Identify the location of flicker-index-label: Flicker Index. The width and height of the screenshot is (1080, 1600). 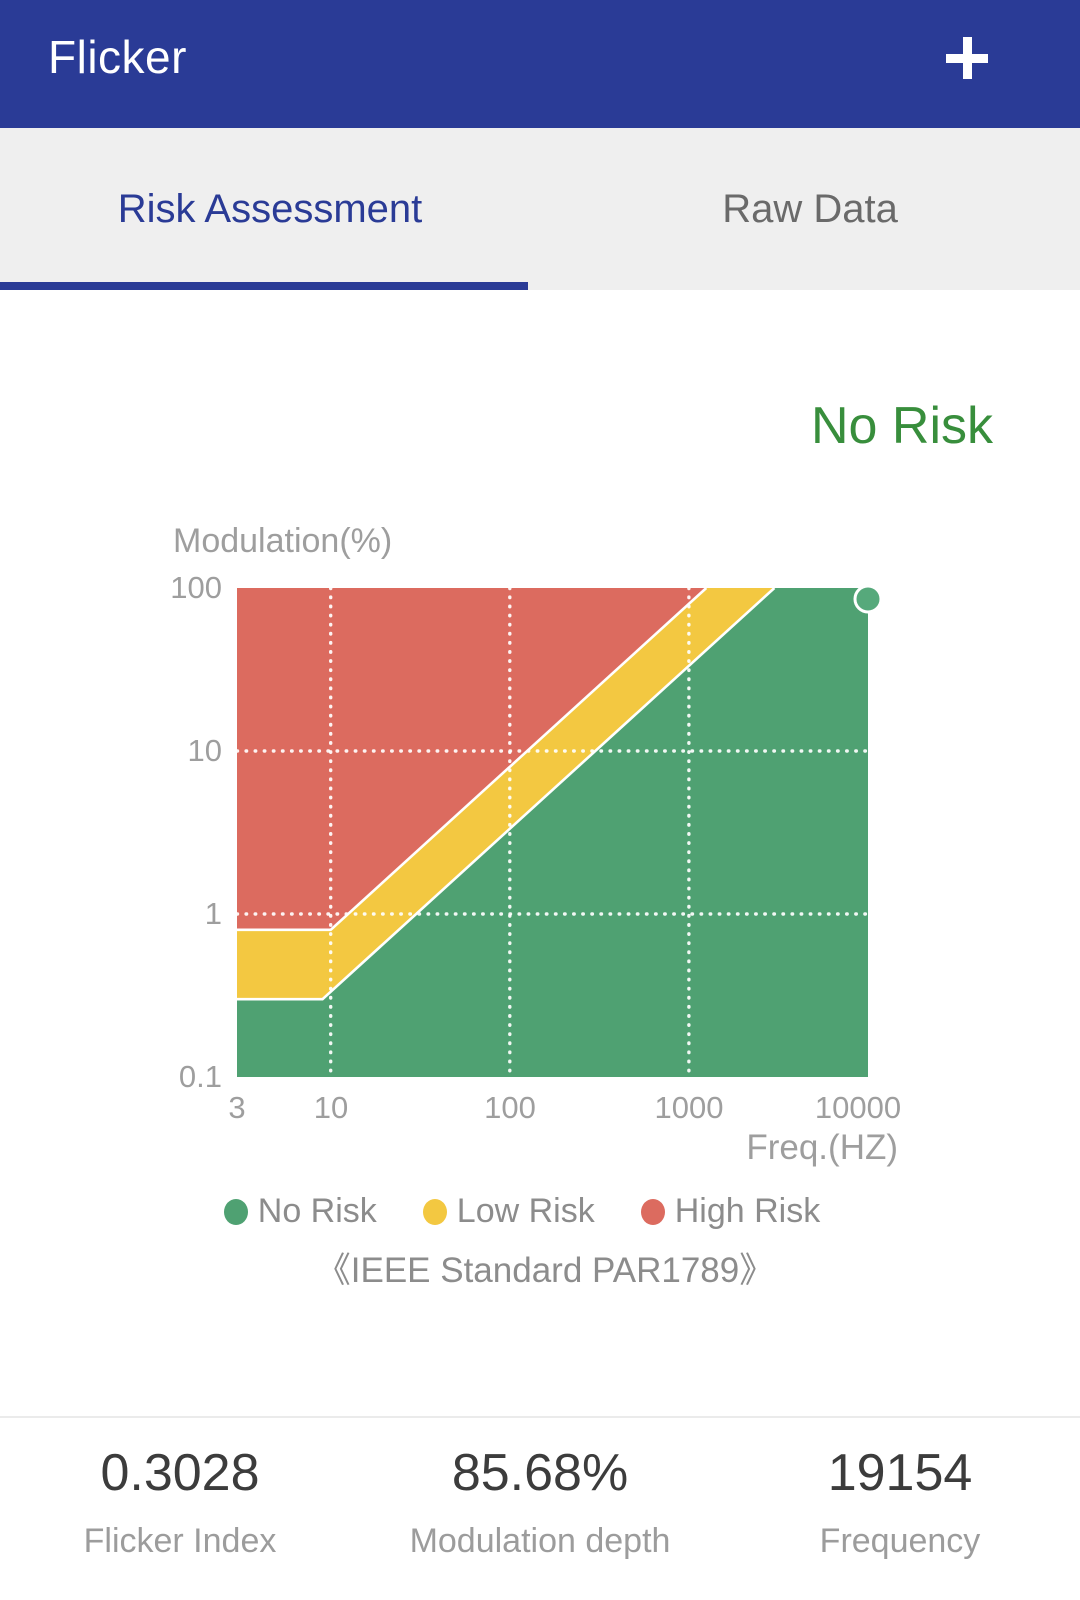
(180, 1541).